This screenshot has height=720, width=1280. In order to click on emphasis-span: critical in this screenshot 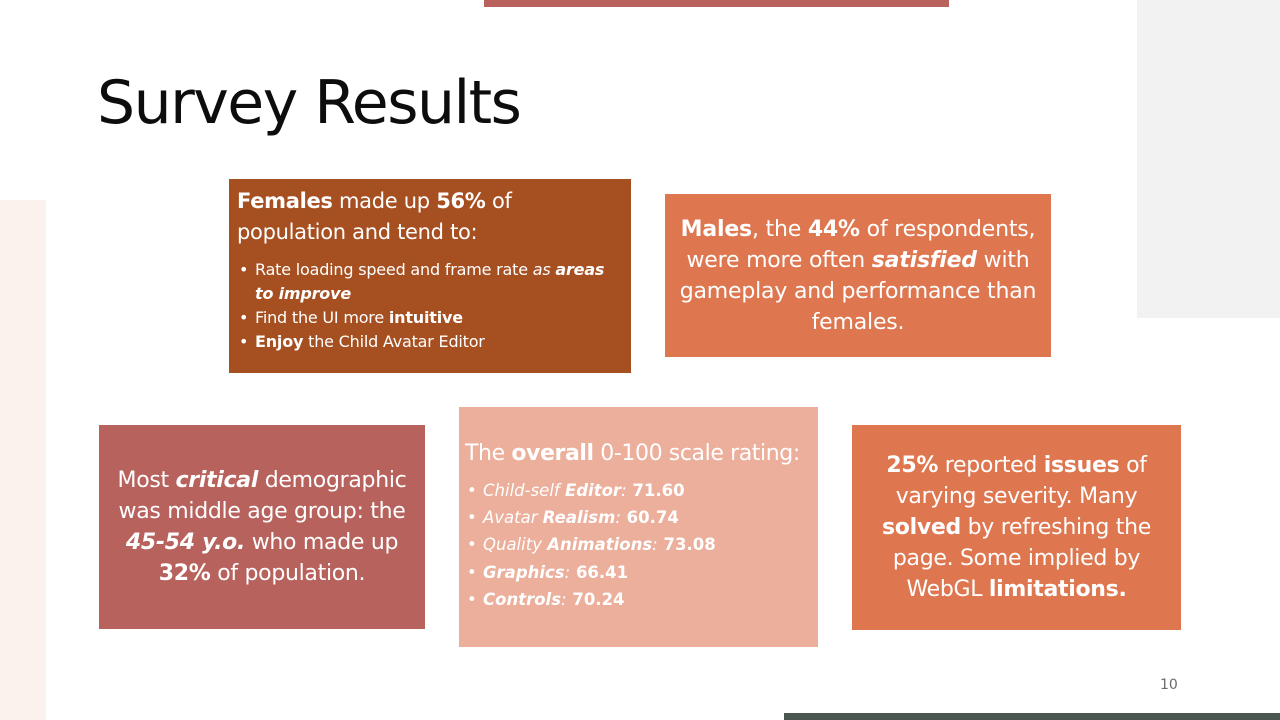, I will do `click(217, 480)`.